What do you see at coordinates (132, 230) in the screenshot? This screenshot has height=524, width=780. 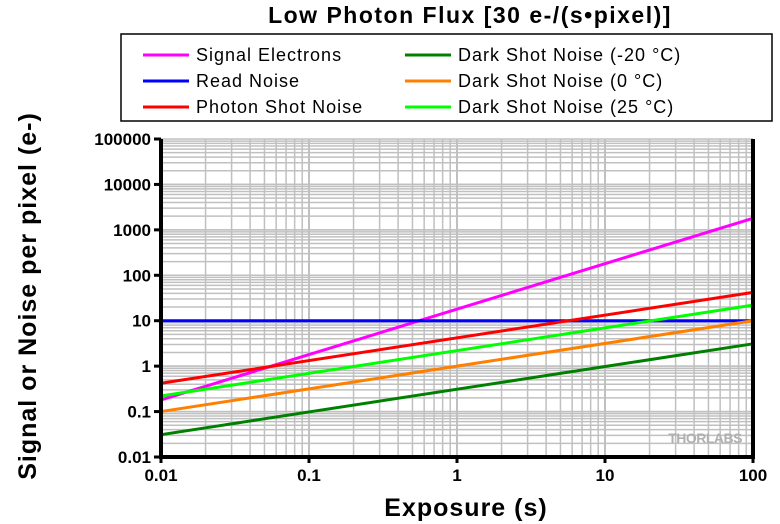 I see `y-tick-label: 1000` at bounding box center [132, 230].